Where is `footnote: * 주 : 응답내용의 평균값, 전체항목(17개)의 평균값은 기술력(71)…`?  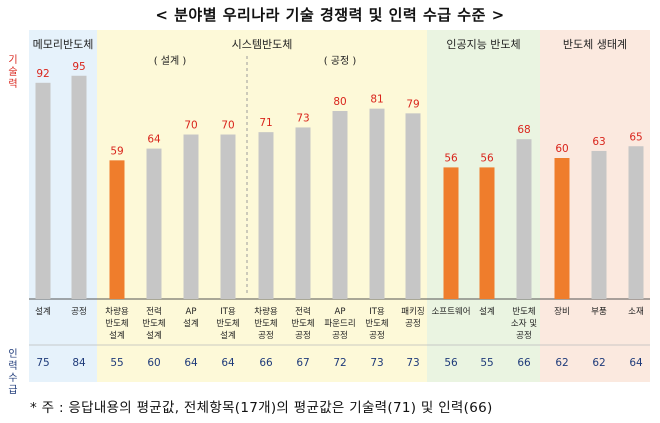
footnote: * 주 : 응답내용의 평균값, 전체항목(17개)의 평균값은 기술력(71)… is located at coordinates (261, 408).